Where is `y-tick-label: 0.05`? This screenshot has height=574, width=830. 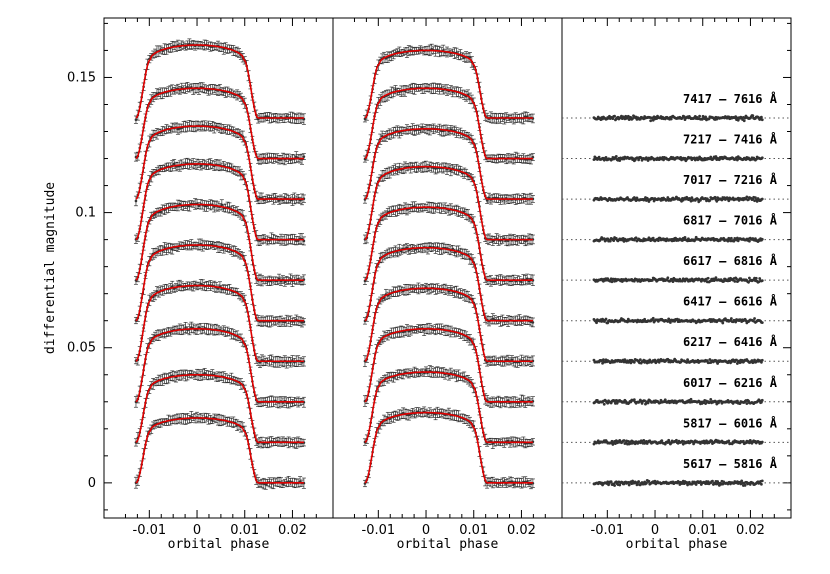
y-tick-label: 0.05 is located at coordinates (81, 348).